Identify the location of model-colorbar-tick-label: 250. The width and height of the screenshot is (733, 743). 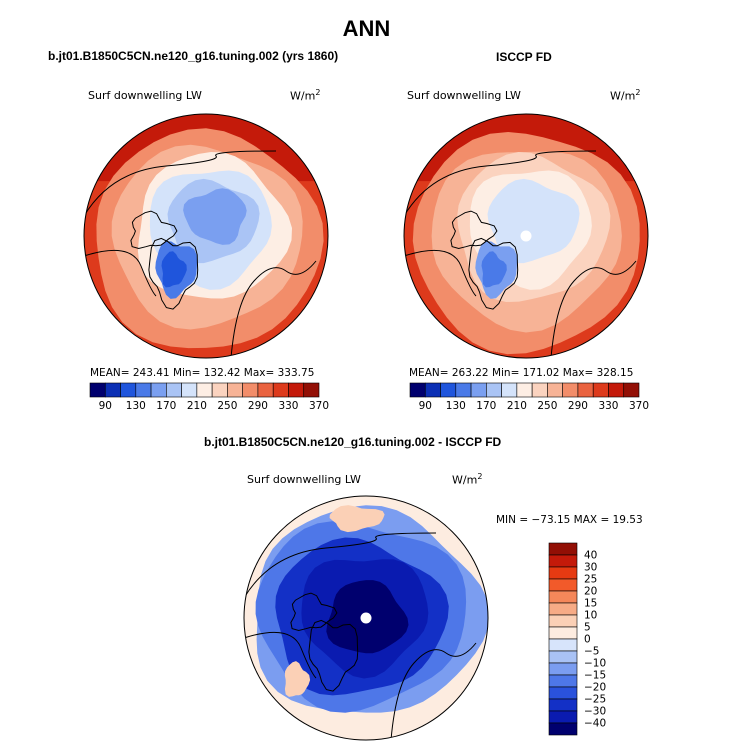
(227, 406).